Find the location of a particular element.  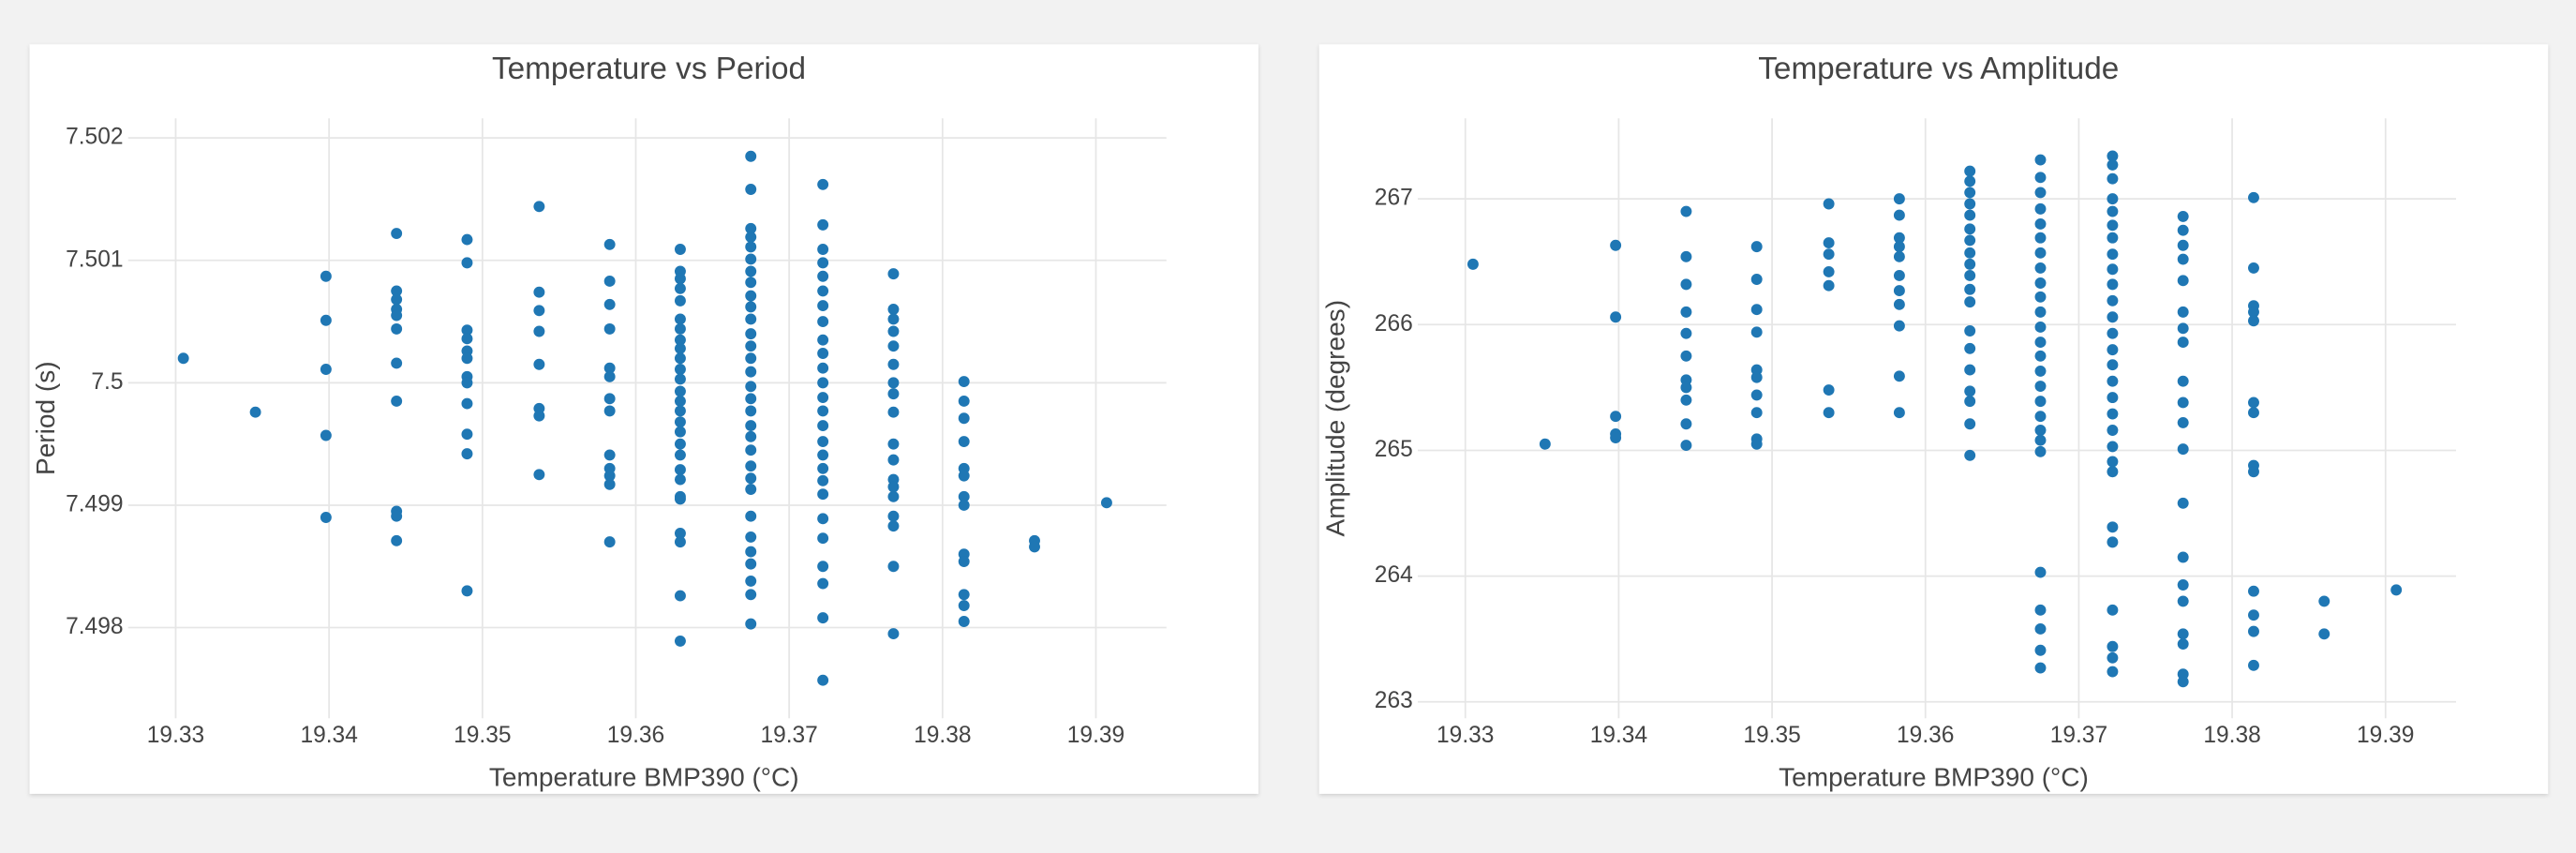

y-tick-label: 7.498 is located at coordinates (94, 626).